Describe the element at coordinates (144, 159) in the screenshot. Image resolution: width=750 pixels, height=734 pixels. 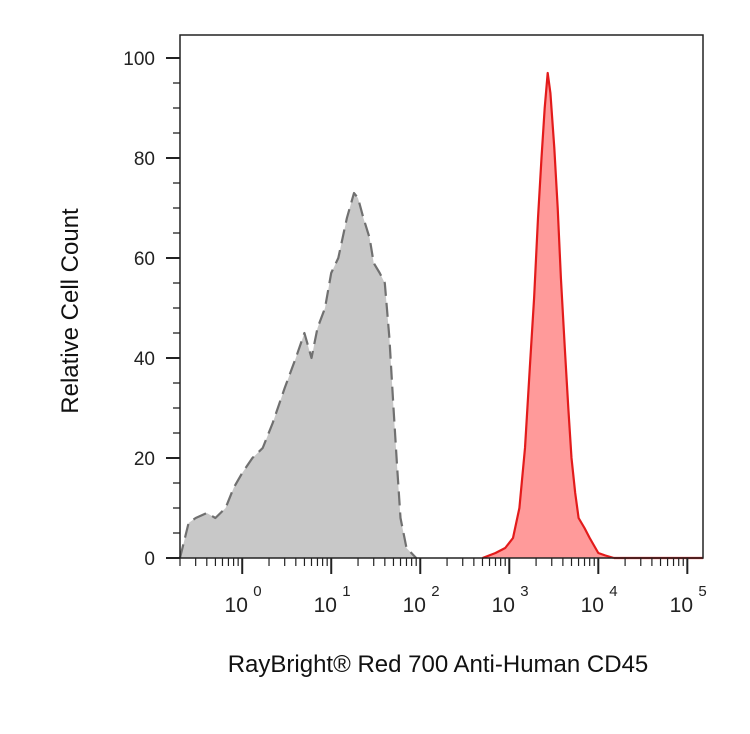
I see `y-tick-label-4: 80` at that location.